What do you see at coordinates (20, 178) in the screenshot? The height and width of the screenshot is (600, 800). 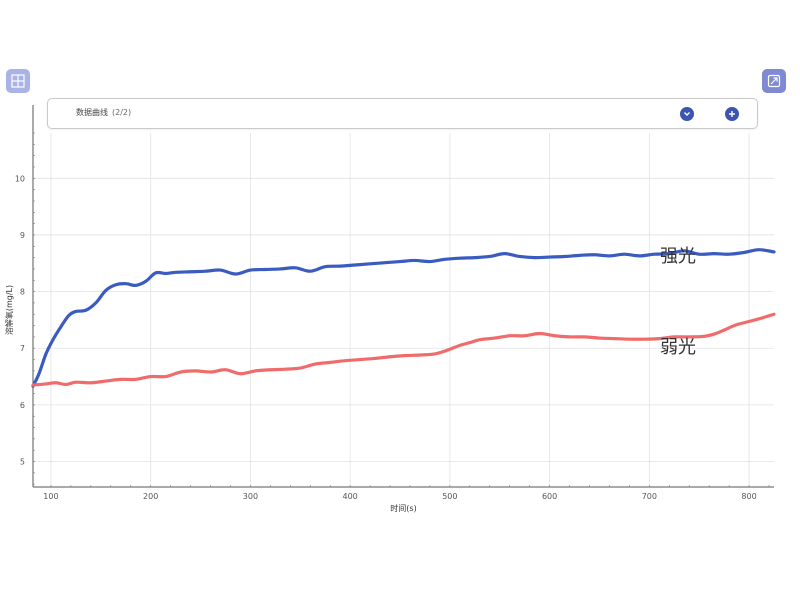 I see `y-tick-label: 10` at bounding box center [20, 178].